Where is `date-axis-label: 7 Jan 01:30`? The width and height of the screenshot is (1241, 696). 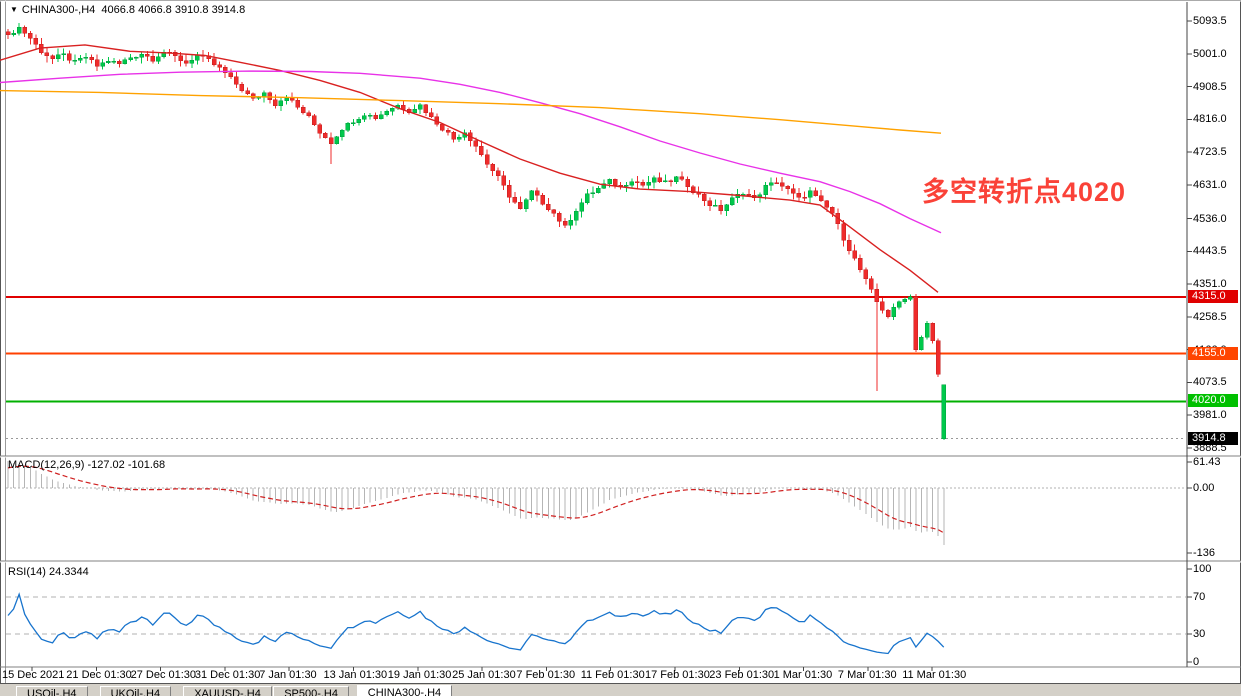
date-axis-label: 7 Jan 01:30 is located at coordinates (288, 675).